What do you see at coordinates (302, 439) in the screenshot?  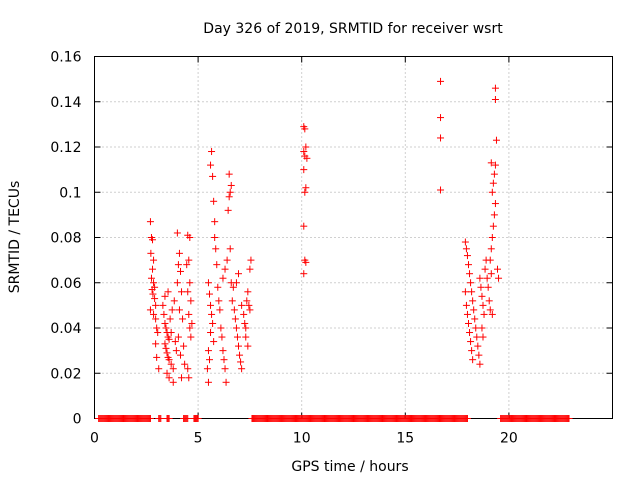 I see `x-tick-label: 10` at bounding box center [302, 439].